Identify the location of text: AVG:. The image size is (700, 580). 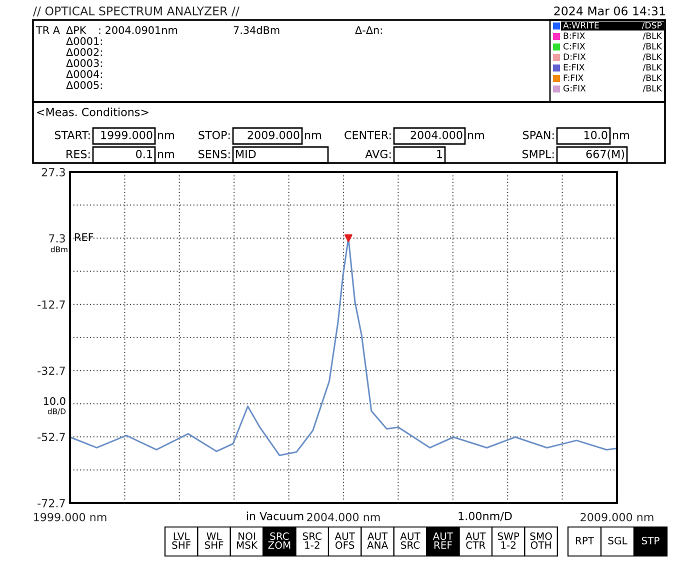
(378, 154).